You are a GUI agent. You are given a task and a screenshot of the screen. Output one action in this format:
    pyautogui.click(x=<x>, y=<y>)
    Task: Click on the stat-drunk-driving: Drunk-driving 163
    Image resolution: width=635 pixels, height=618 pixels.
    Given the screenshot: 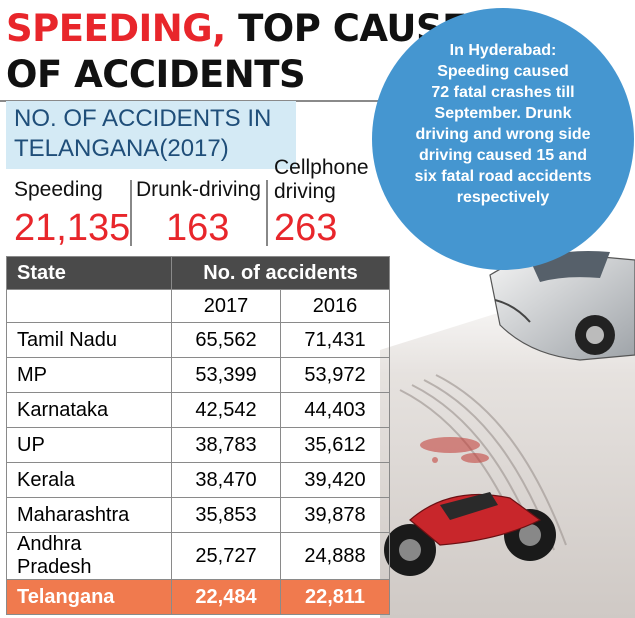 What is the action you would take?
    pyautogui.click(x=198, y=214)
    